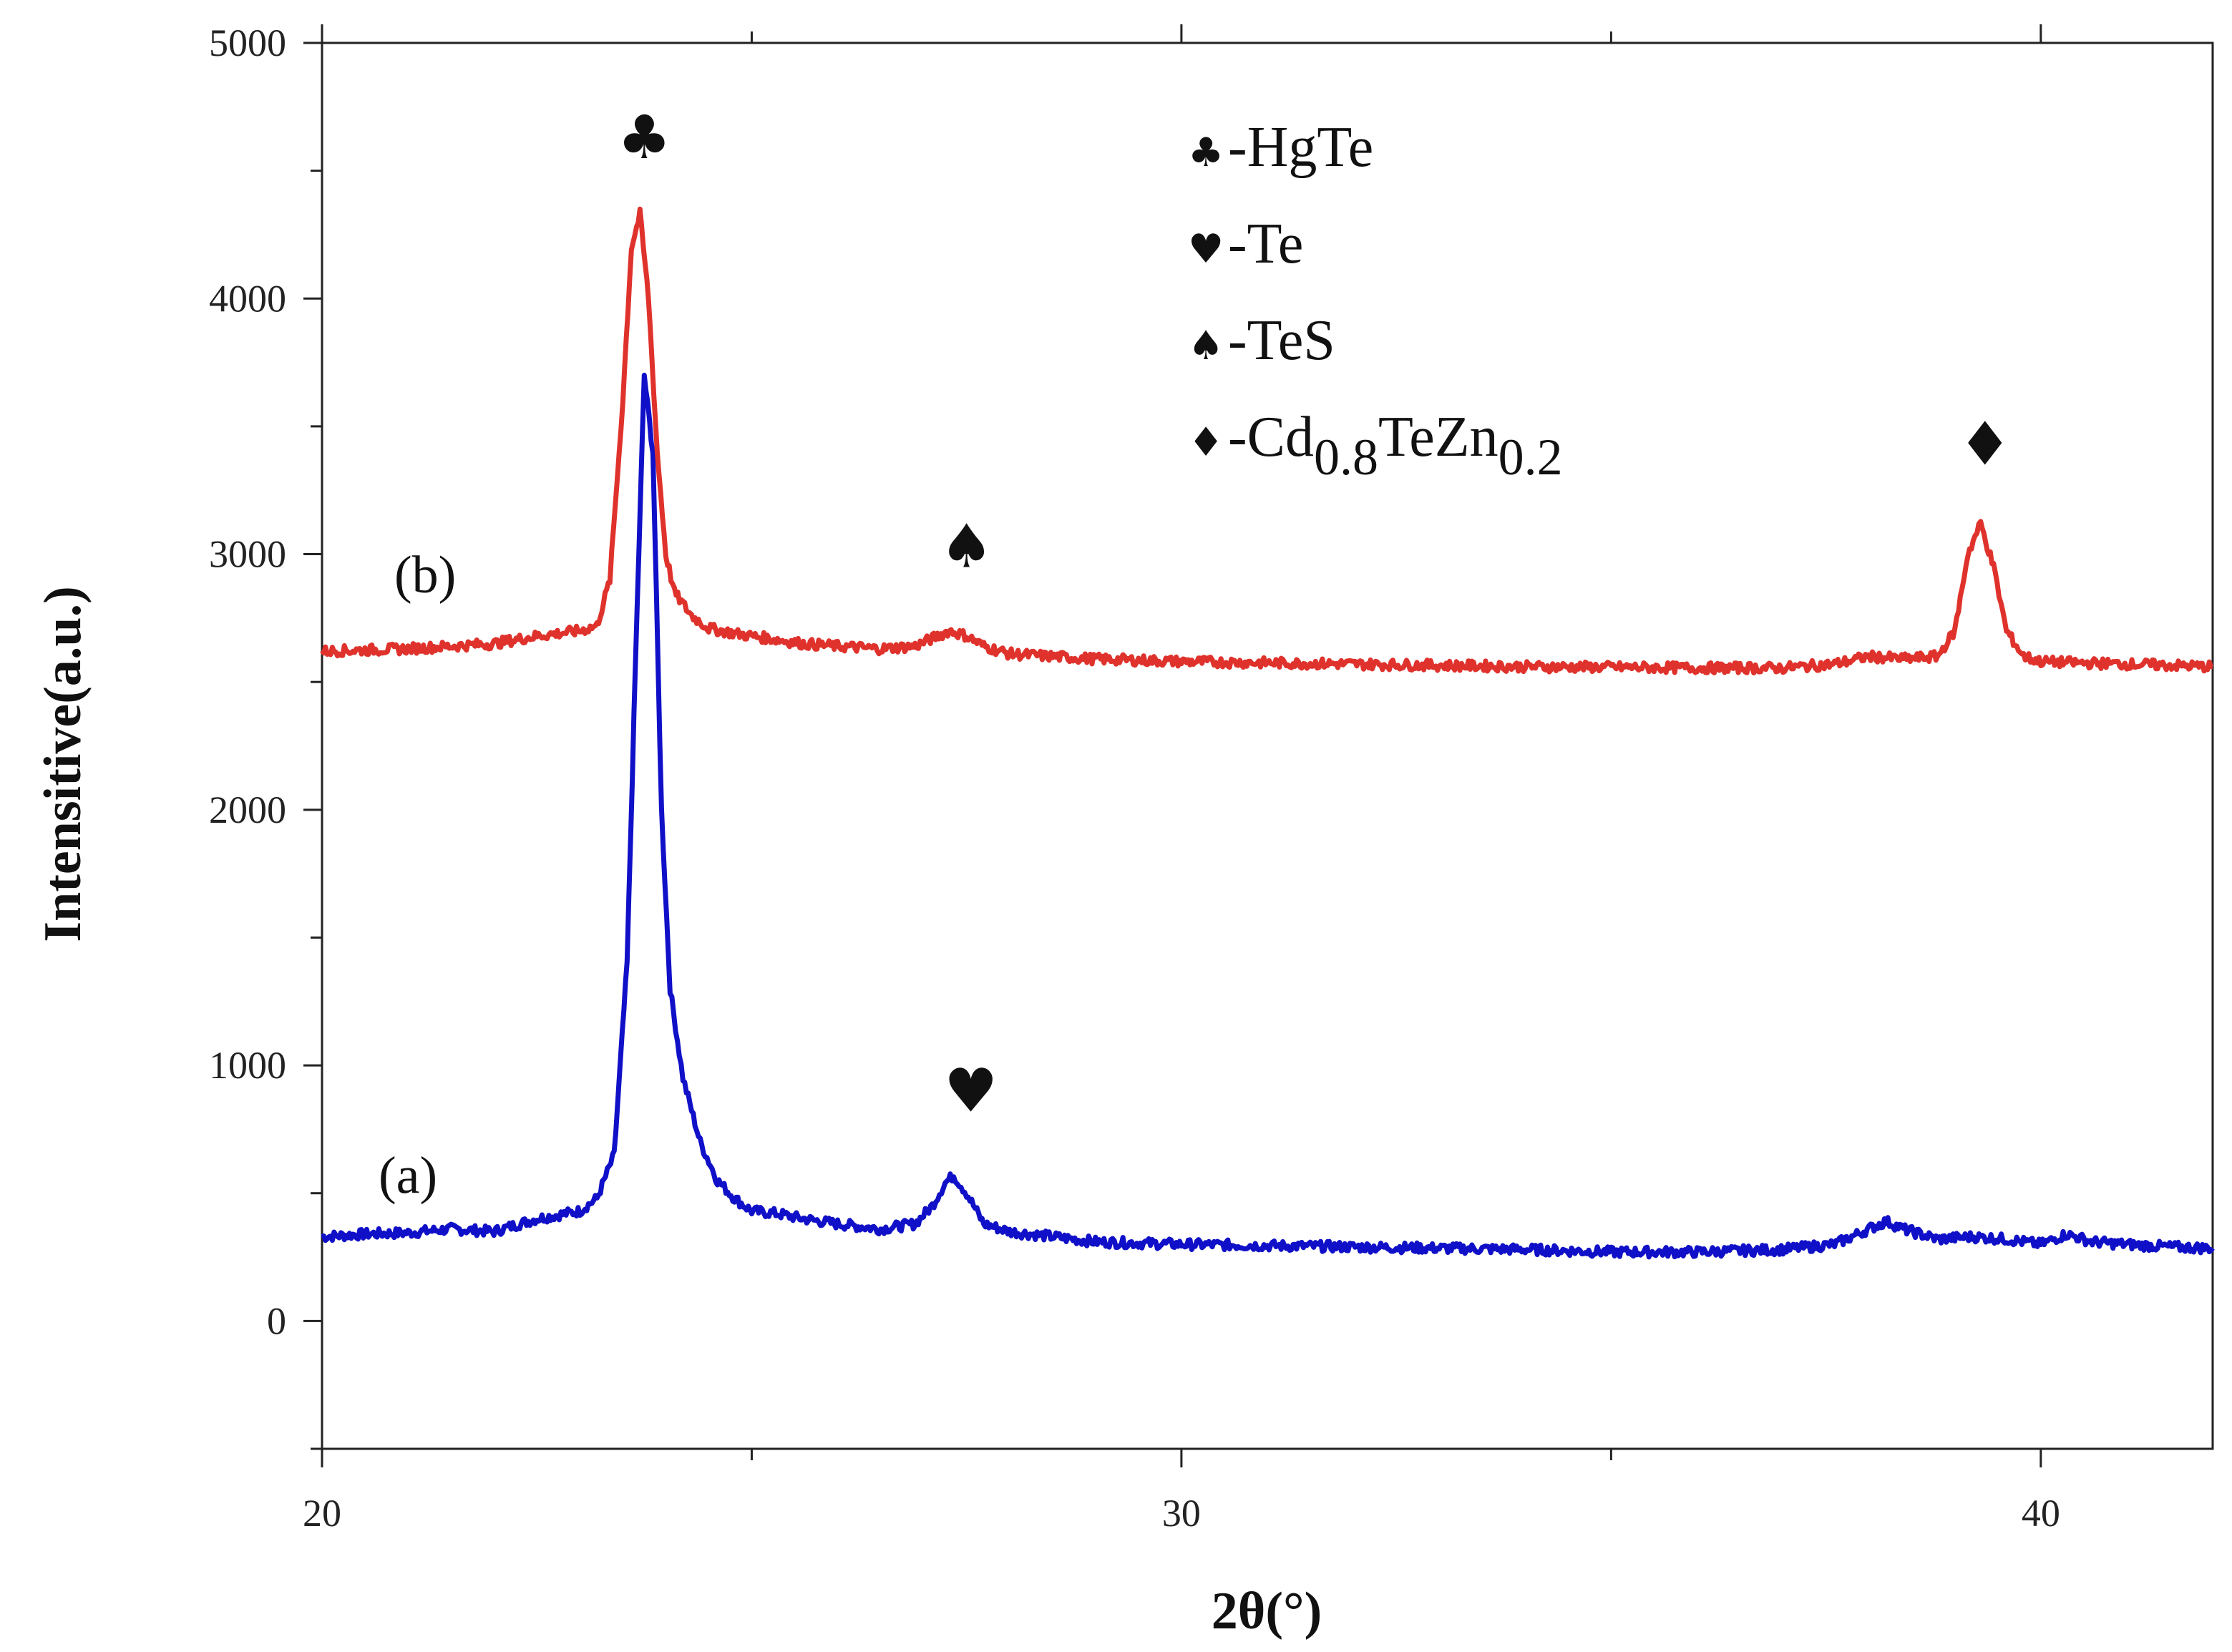 The width and height of the screenshot is (2232, 1652). I want to click on legend-symbol-hgte: ♣, so click(1206, 152).